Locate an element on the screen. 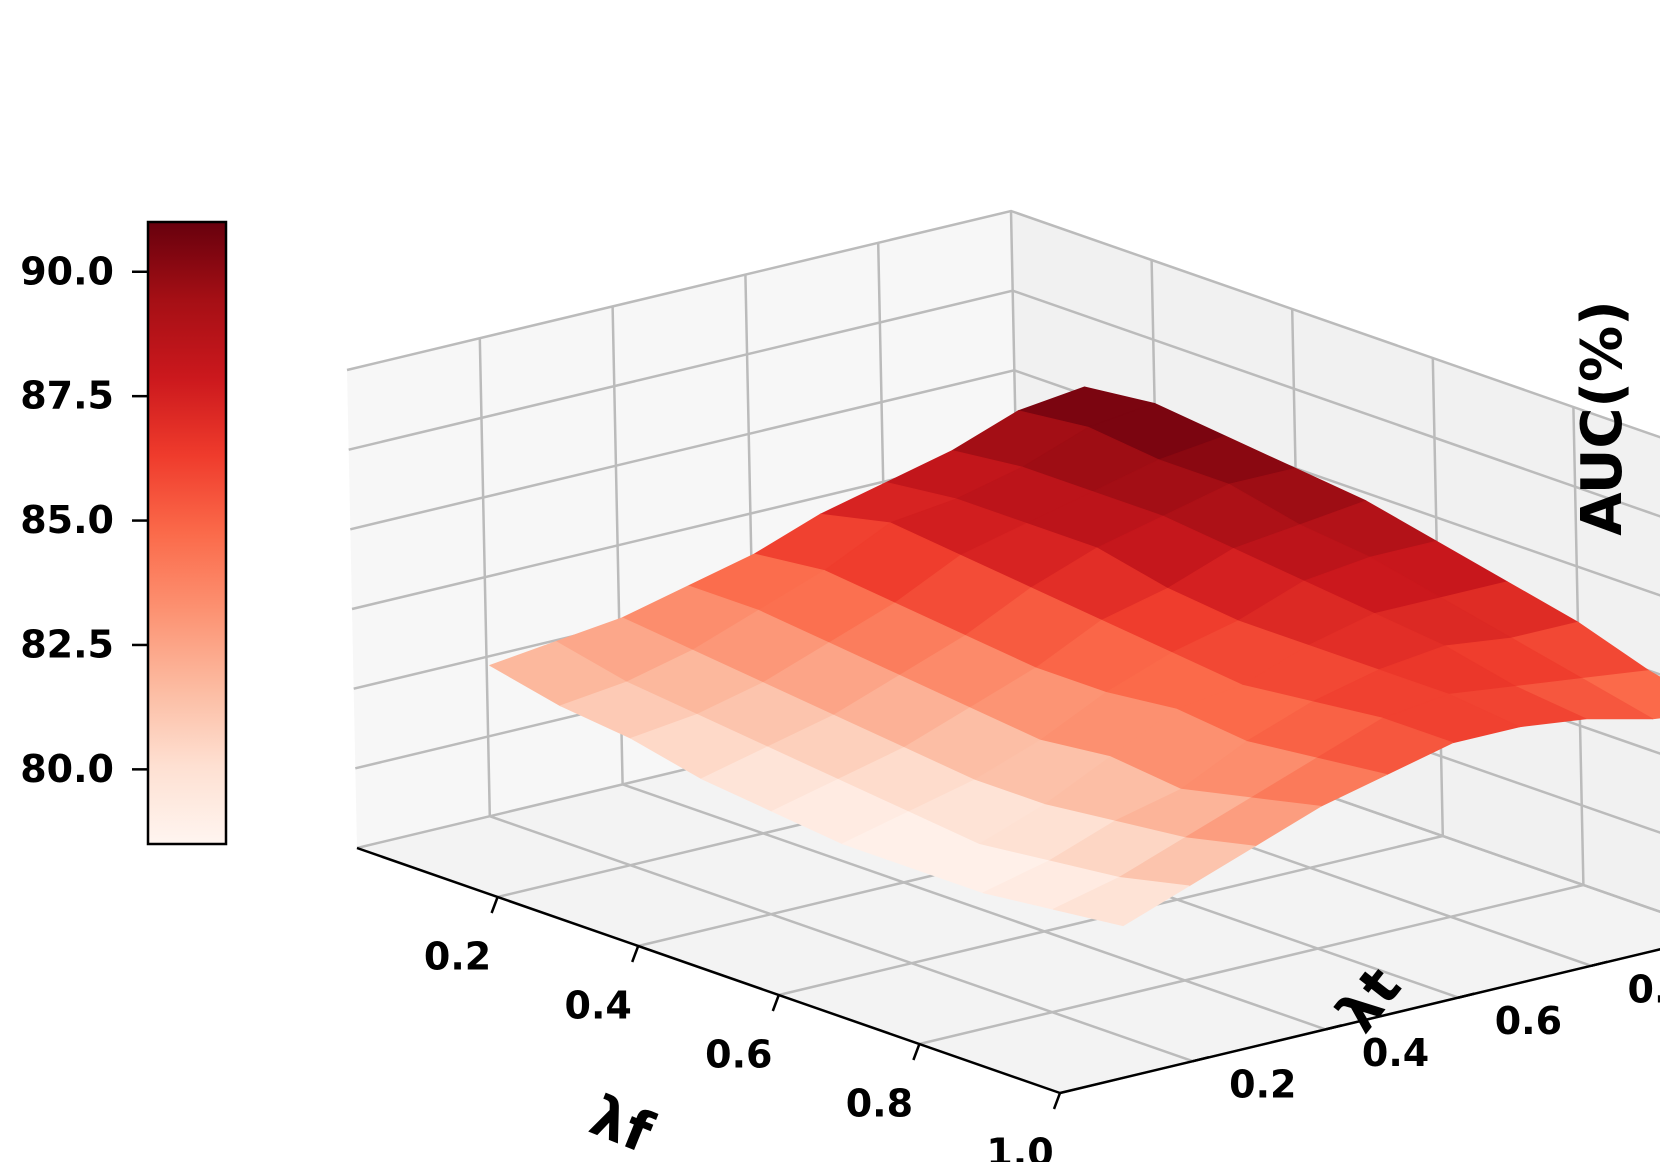 Image resolution: width=1660 pixels, height=1162 pixels. x-tick-label: 0.2 is located at coordinates (457, 957).